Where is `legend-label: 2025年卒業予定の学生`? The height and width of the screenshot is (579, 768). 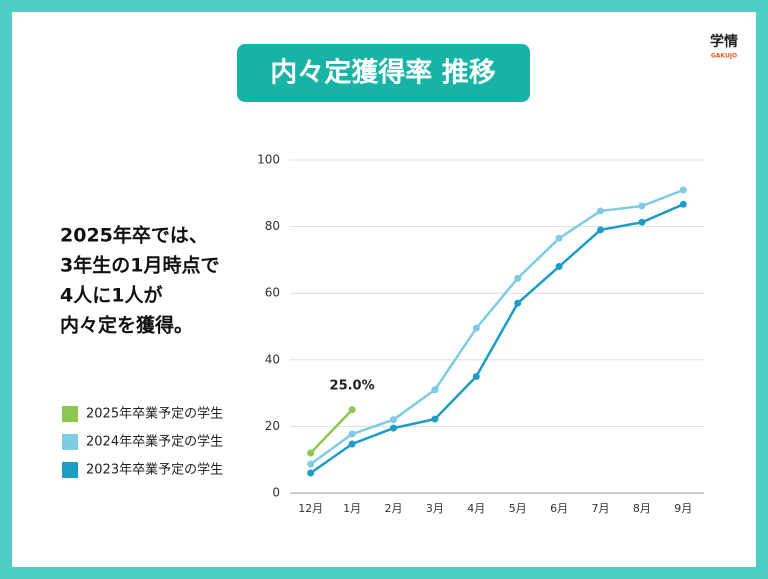 legend-label: 2025年卒業予定の学生 is located at coordinates (154, 414).